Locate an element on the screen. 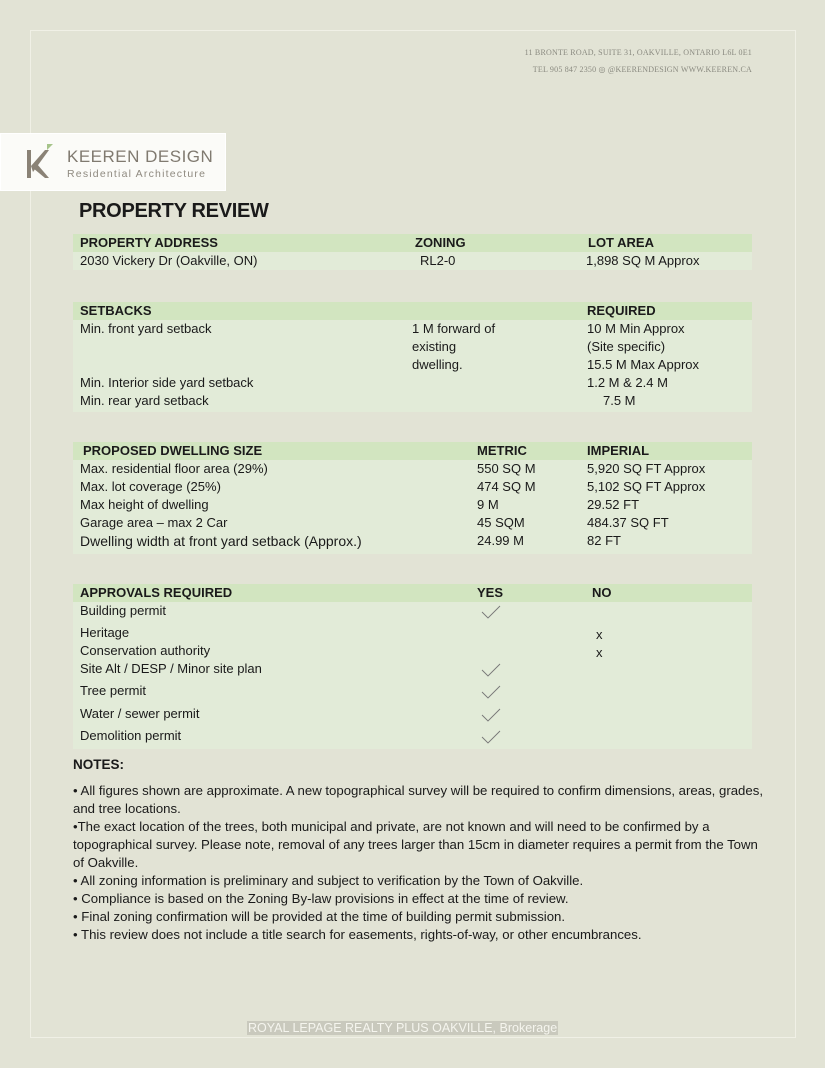  property-body-band is located at coordinates (412, 261).